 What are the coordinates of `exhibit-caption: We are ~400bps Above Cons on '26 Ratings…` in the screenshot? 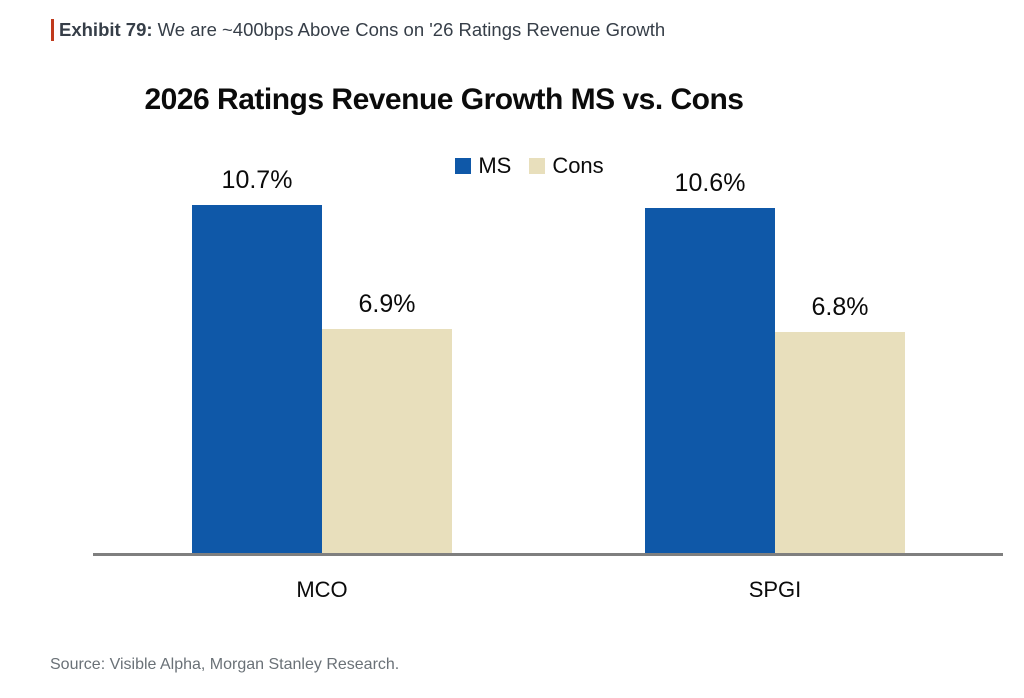 It's located at (411, 29).